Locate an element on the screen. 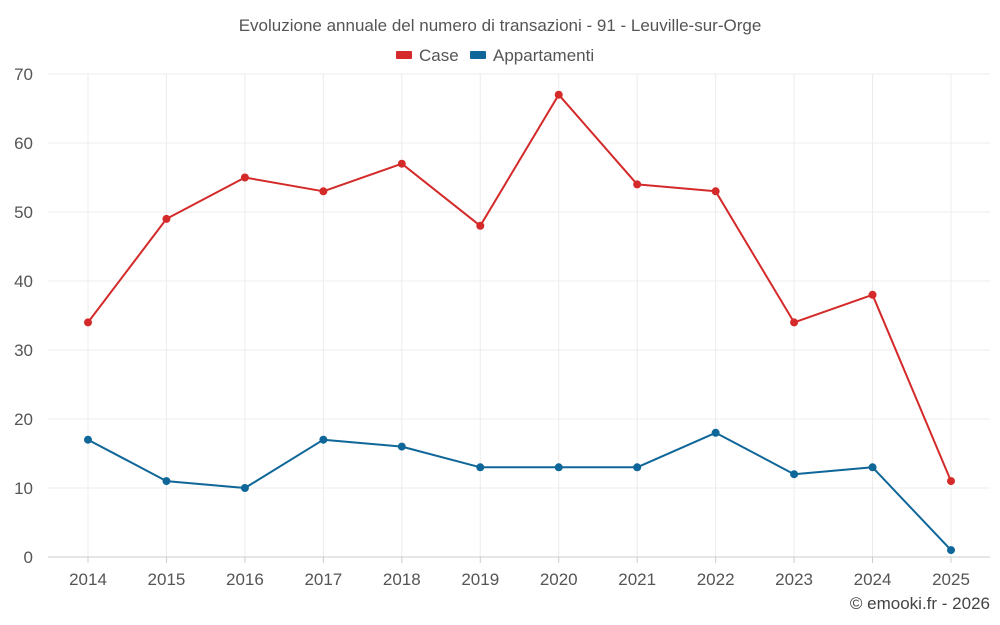 This screenshot has height=625, width=1000. legend-item-appartamenti: Appartamenti is located at coordinates (532, 55).